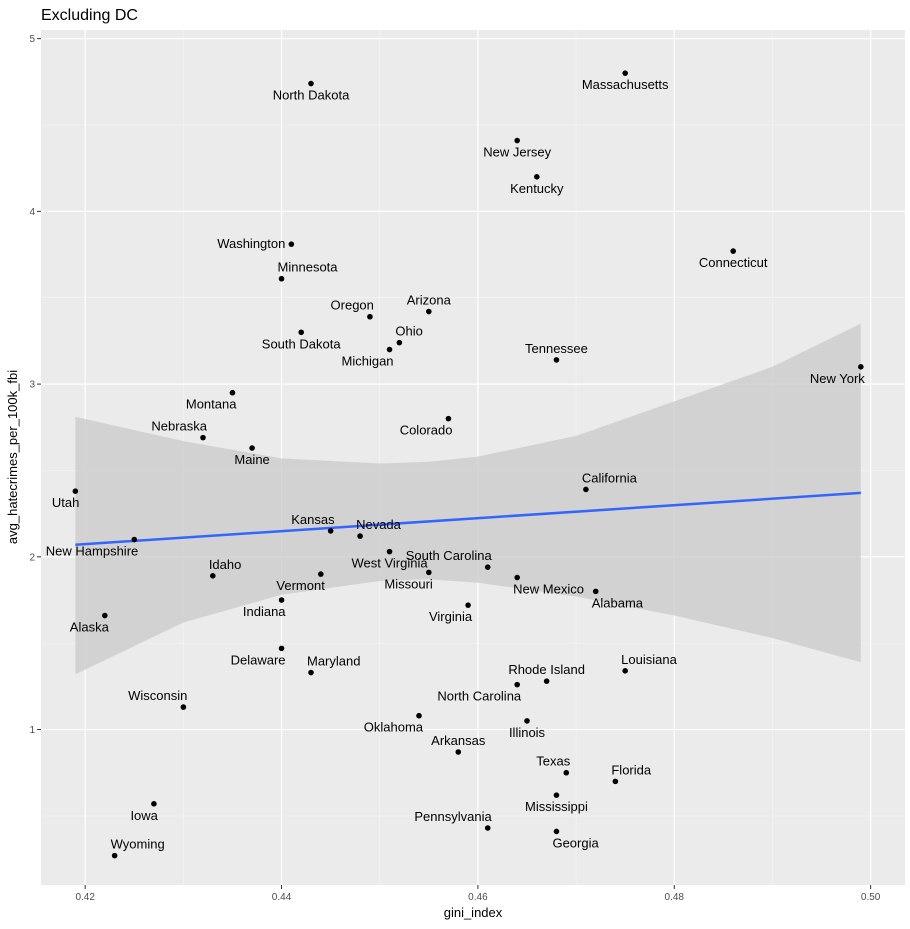  What do you see at coordinates (553, 761) in the screenshot?
I see `point-label: Texas` at bounding box center [553, 761].